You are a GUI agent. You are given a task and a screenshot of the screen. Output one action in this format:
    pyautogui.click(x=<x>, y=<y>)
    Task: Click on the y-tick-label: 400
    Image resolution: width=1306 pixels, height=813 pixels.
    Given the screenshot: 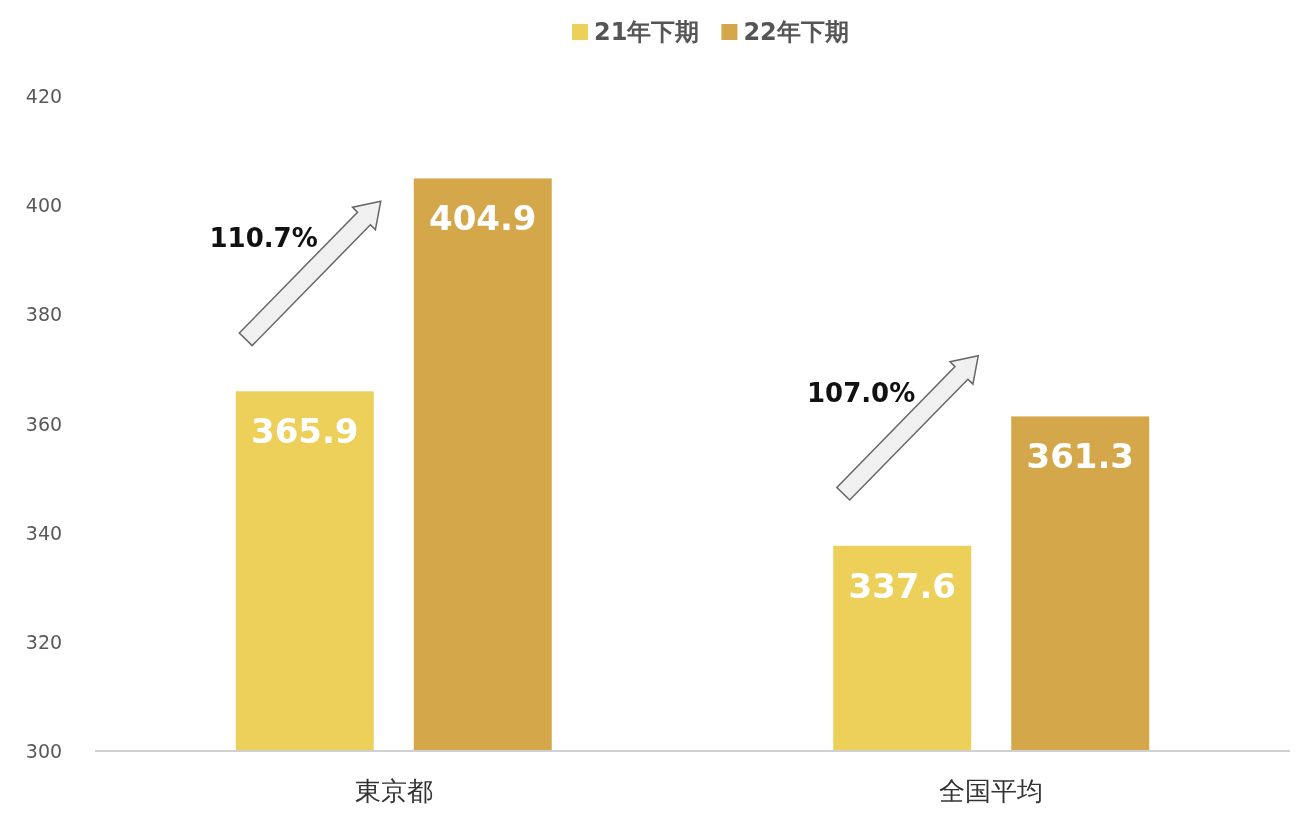 What is the action you would take?
    pyautogui.click(x=44, y=205)
    